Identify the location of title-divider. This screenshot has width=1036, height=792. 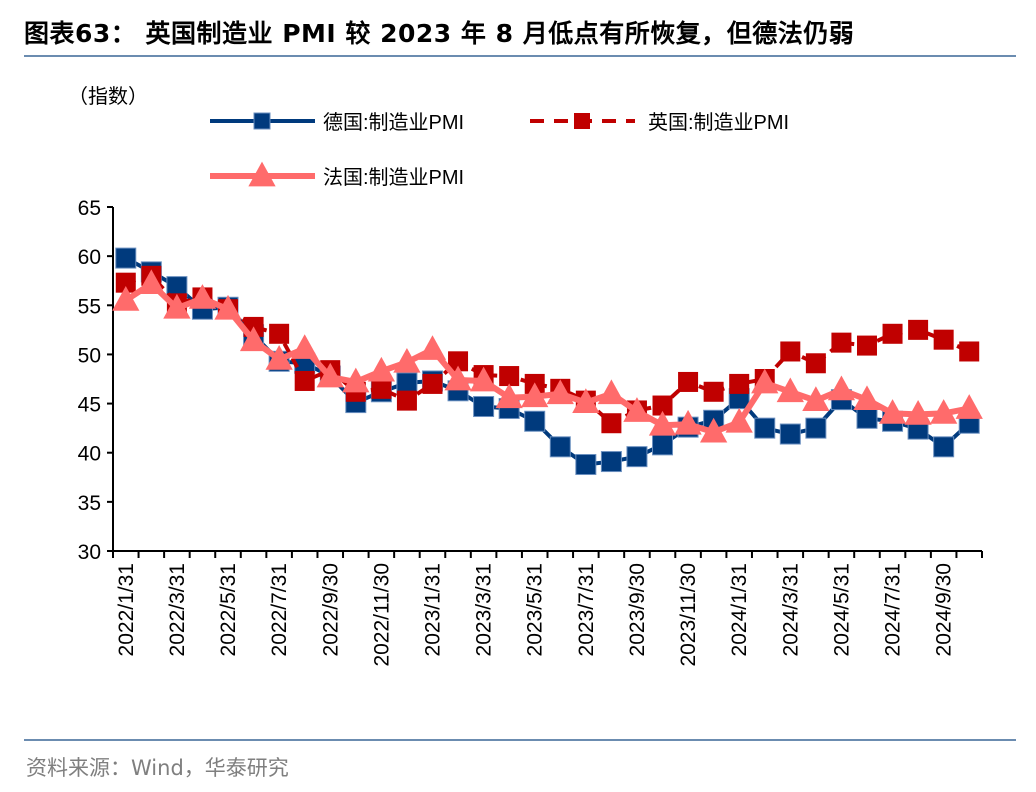
(520, 56).